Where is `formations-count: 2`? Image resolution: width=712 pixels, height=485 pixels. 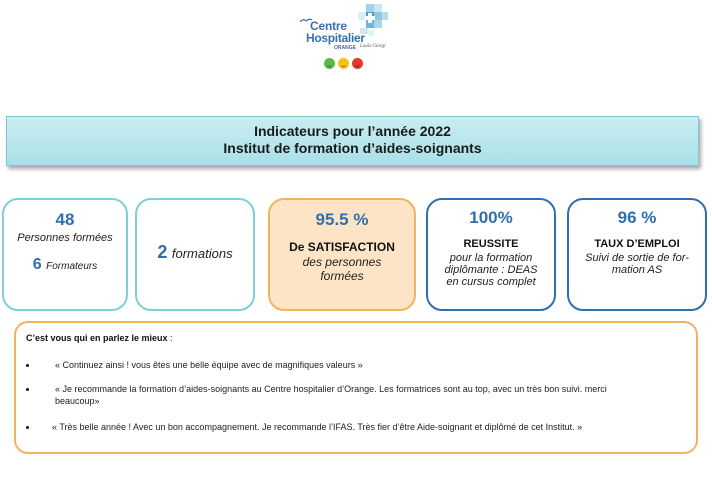 formations-count: 2 is located at coordinates (162, 252).